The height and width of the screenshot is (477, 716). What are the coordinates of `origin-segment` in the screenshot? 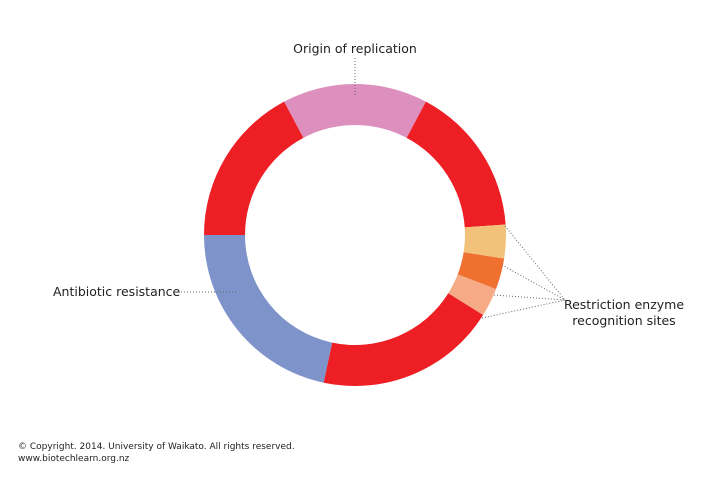 It's located at (355, 110).